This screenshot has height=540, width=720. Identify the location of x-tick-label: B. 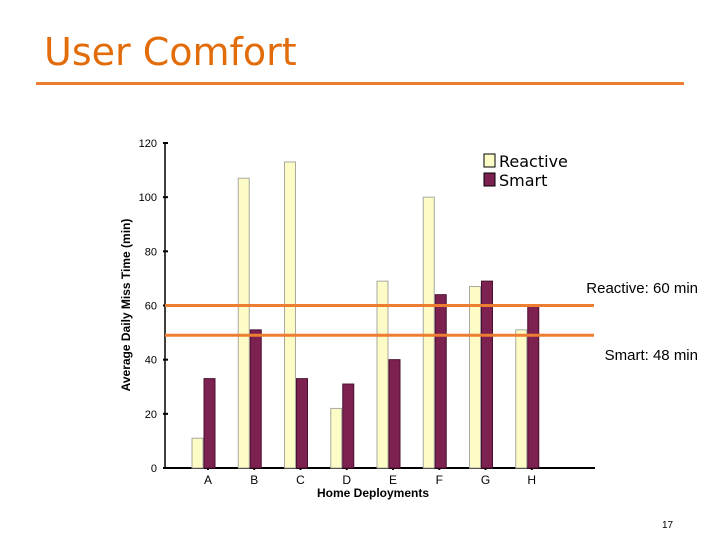
(254, 480).